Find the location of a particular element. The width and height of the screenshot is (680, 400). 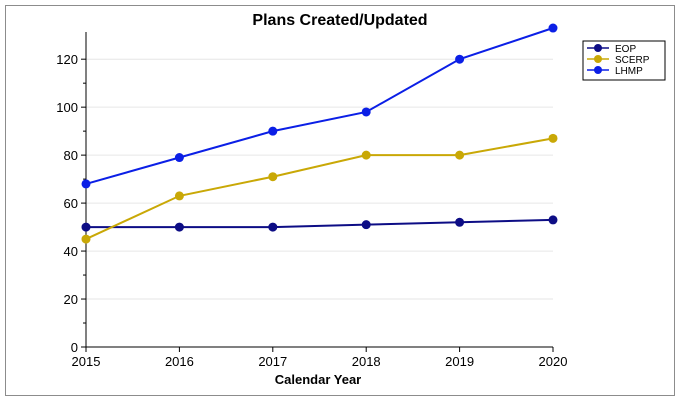

x-tick-label: 2015 is located at coordinates (86, 361).